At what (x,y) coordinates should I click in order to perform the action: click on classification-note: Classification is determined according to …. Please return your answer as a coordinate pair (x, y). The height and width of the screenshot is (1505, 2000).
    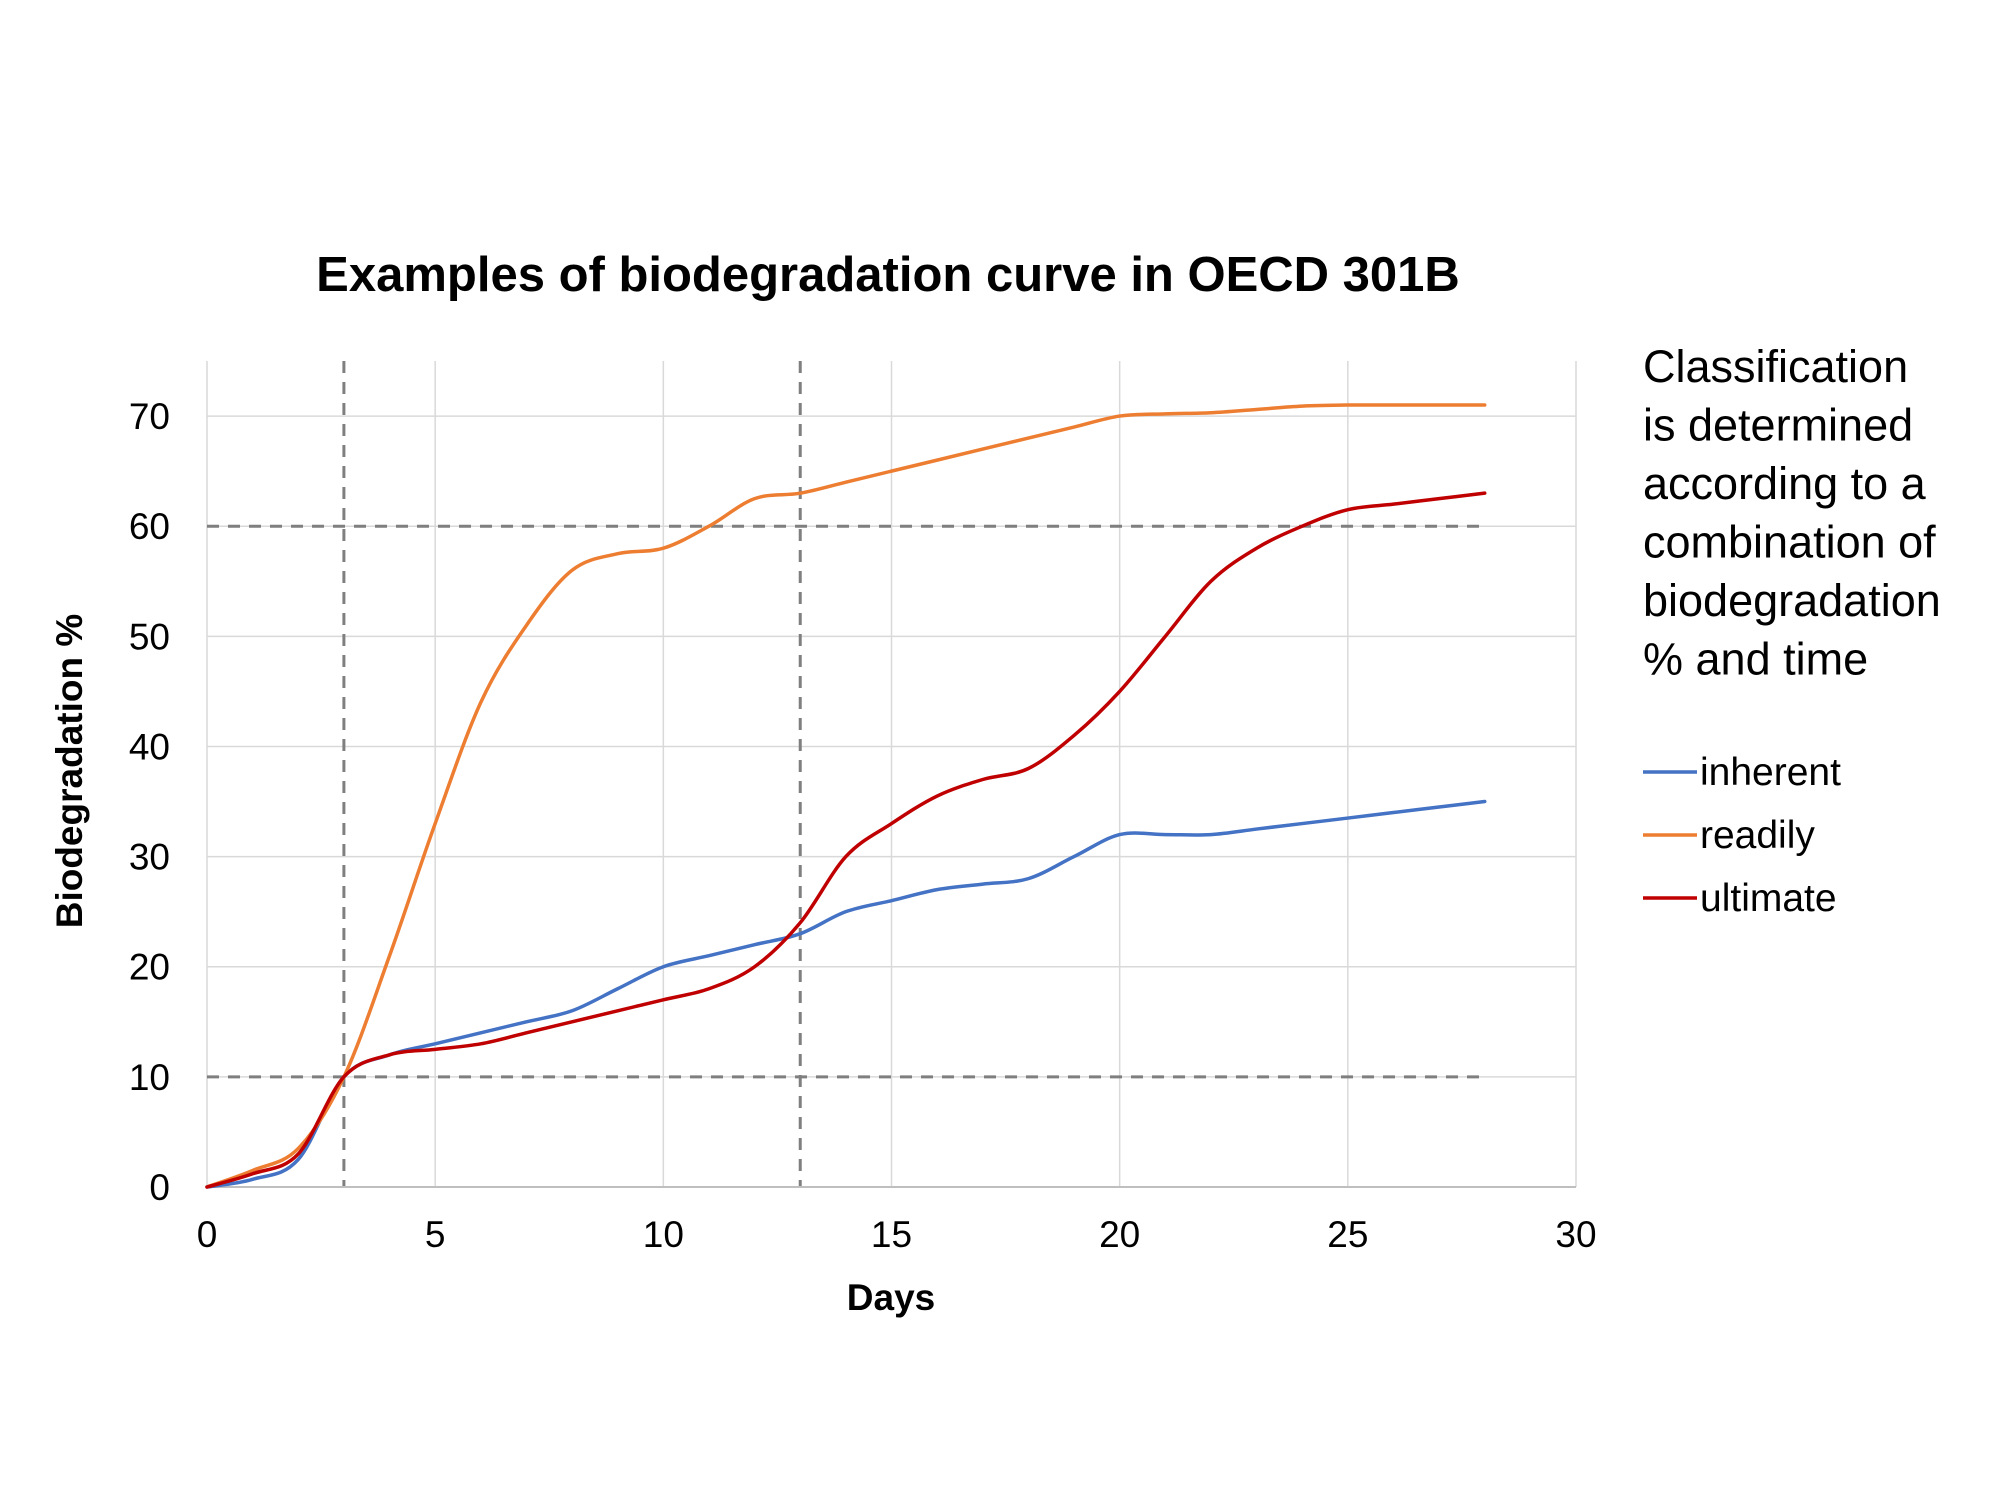
    Looking at the image, I should click on (1792, 513).